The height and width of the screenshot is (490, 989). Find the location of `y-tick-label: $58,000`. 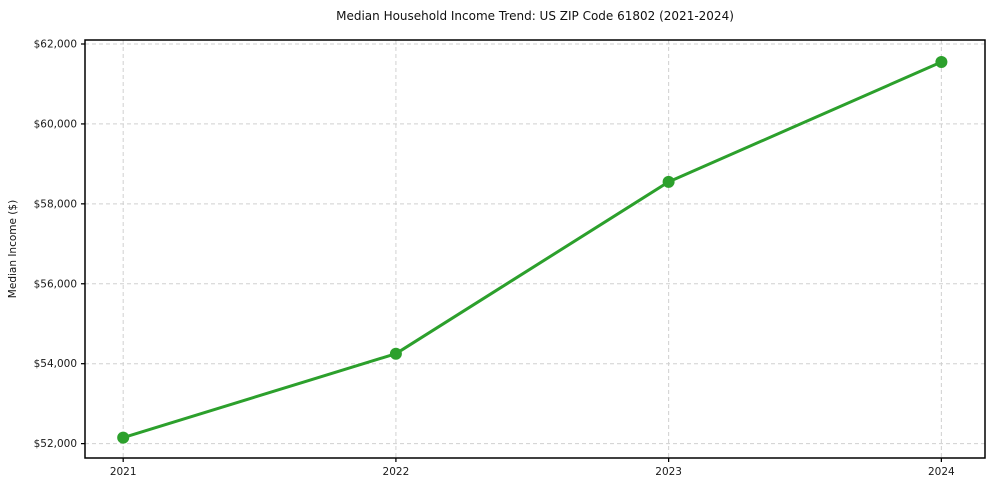

y-tick-label: $58,000 is located at coordinates (55, 204).